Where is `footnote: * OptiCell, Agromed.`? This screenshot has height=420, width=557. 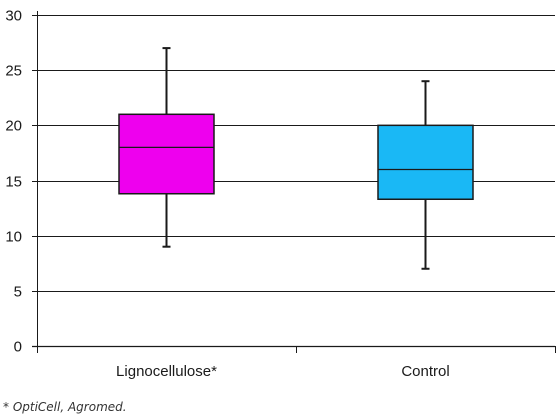
footnote: * OptiCell, Agromed. is located at coordinates (65, 407).